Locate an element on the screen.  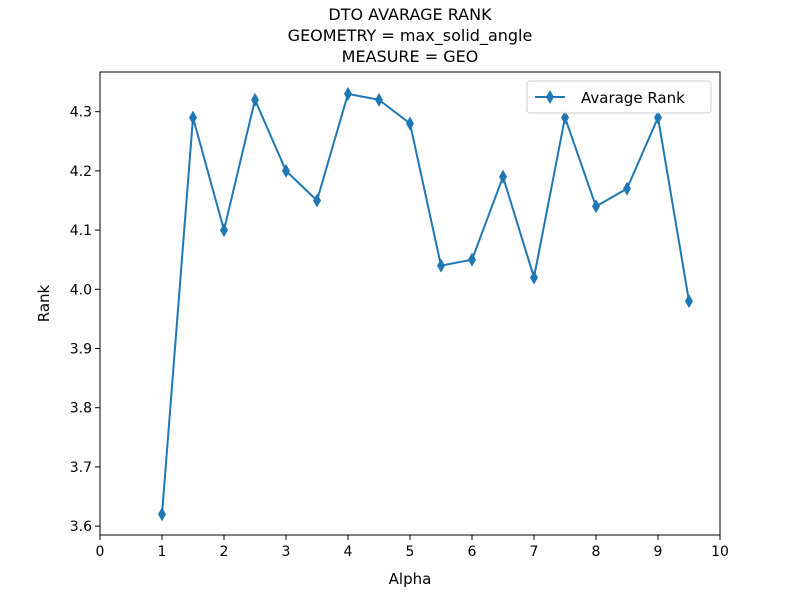
legend-label: Avarage Rank is located at coordinates (633, 98).